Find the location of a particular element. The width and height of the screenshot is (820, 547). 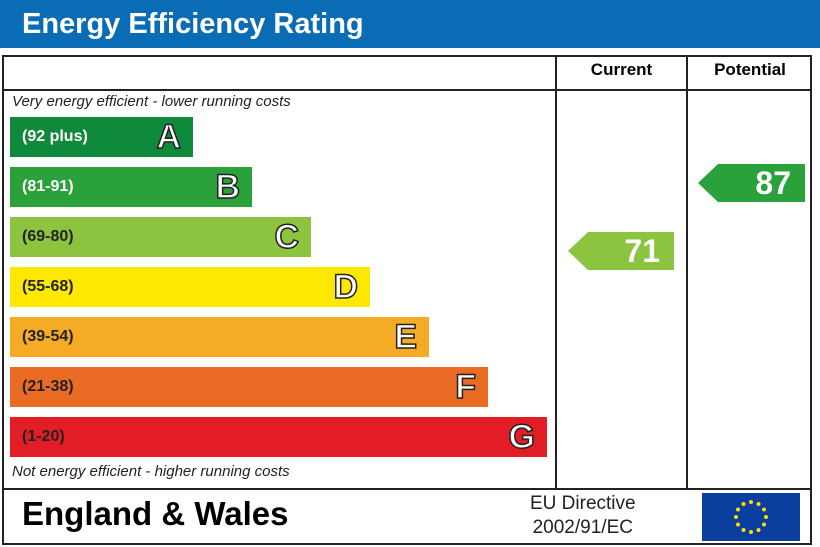

eu-directive: EU Directive 2002/91/EC is located at coordinates (583, 516).